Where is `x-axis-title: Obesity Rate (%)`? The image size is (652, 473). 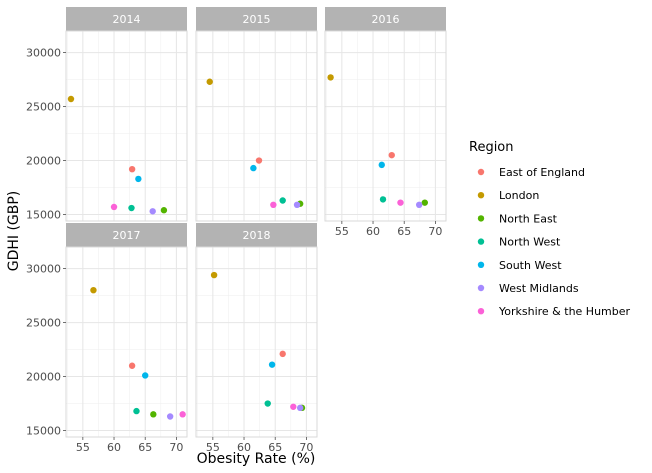 x-axis-title: Obesity Rate (%) is located at coordinates (256, 459).